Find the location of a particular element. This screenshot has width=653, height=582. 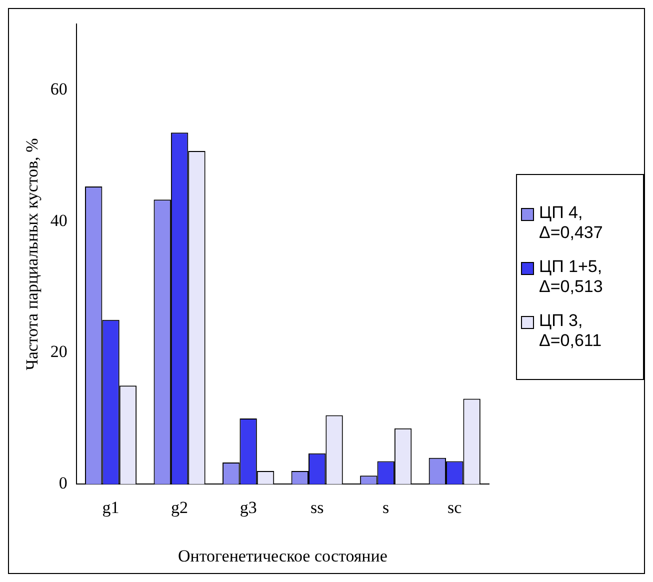

x-tick-label: ss is located at coordinates (317, 507).